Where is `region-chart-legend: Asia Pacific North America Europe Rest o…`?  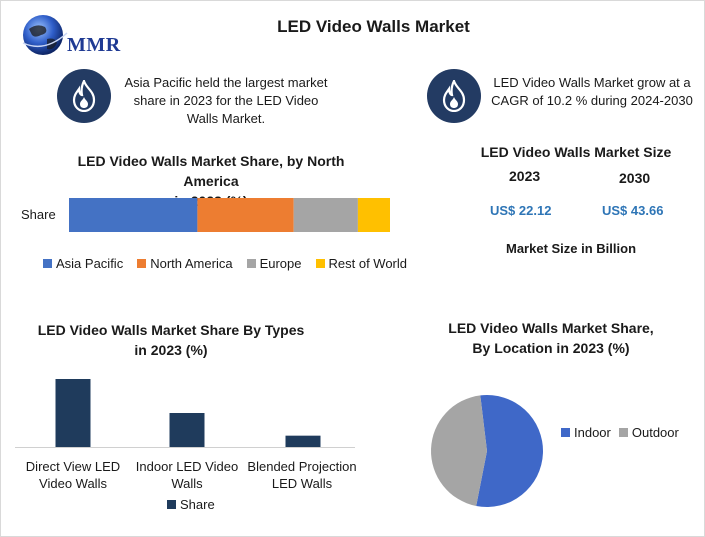 region-chart-legend: Asia Pacific North America Europe Rest o… is located at coordinates (225, 263).